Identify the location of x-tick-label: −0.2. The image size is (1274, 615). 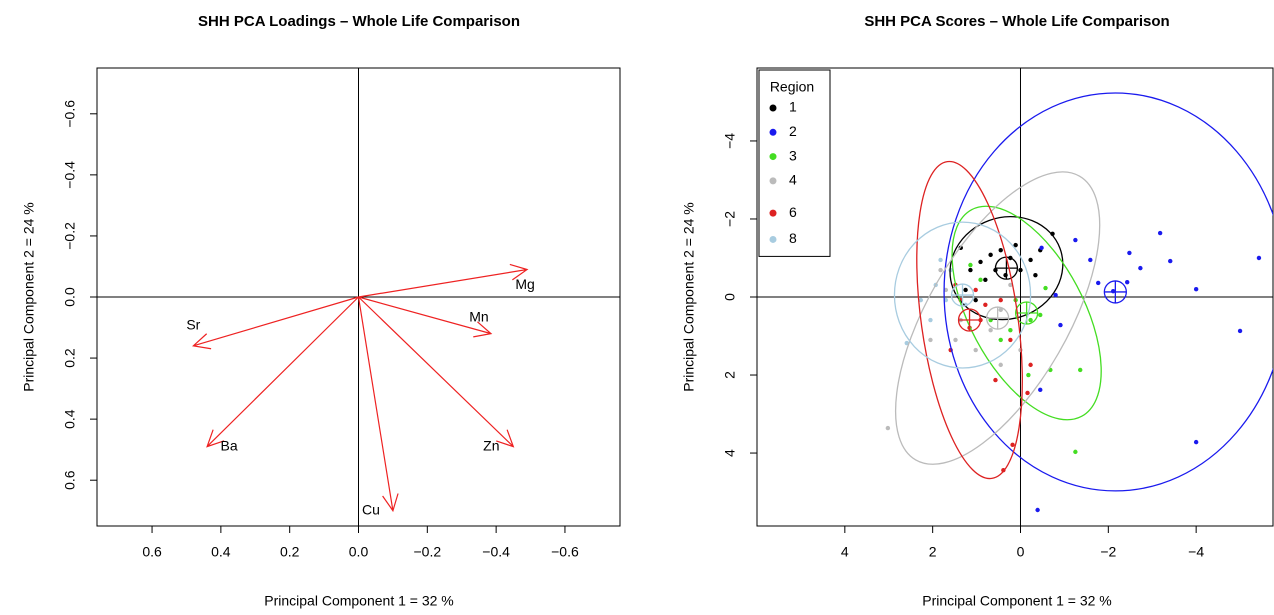
(427, 552).